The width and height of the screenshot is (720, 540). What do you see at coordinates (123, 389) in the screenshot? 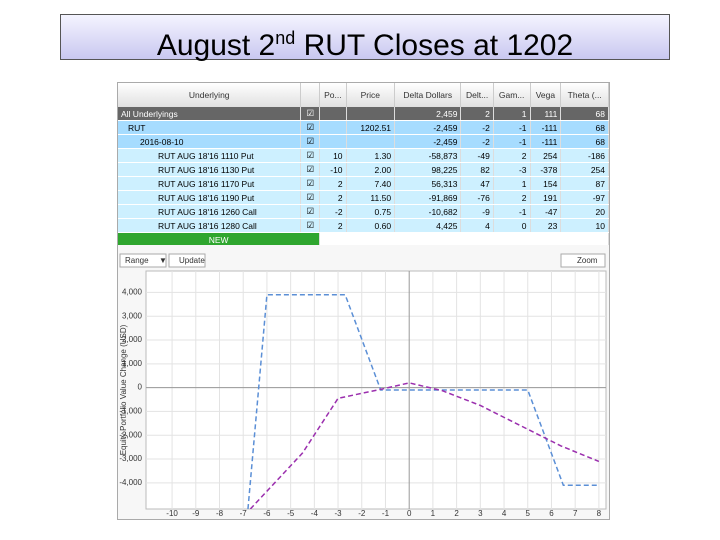
I see `y-axis-label: Equity Portfolio Value Change (USD)` at bounding box center [123, 389].